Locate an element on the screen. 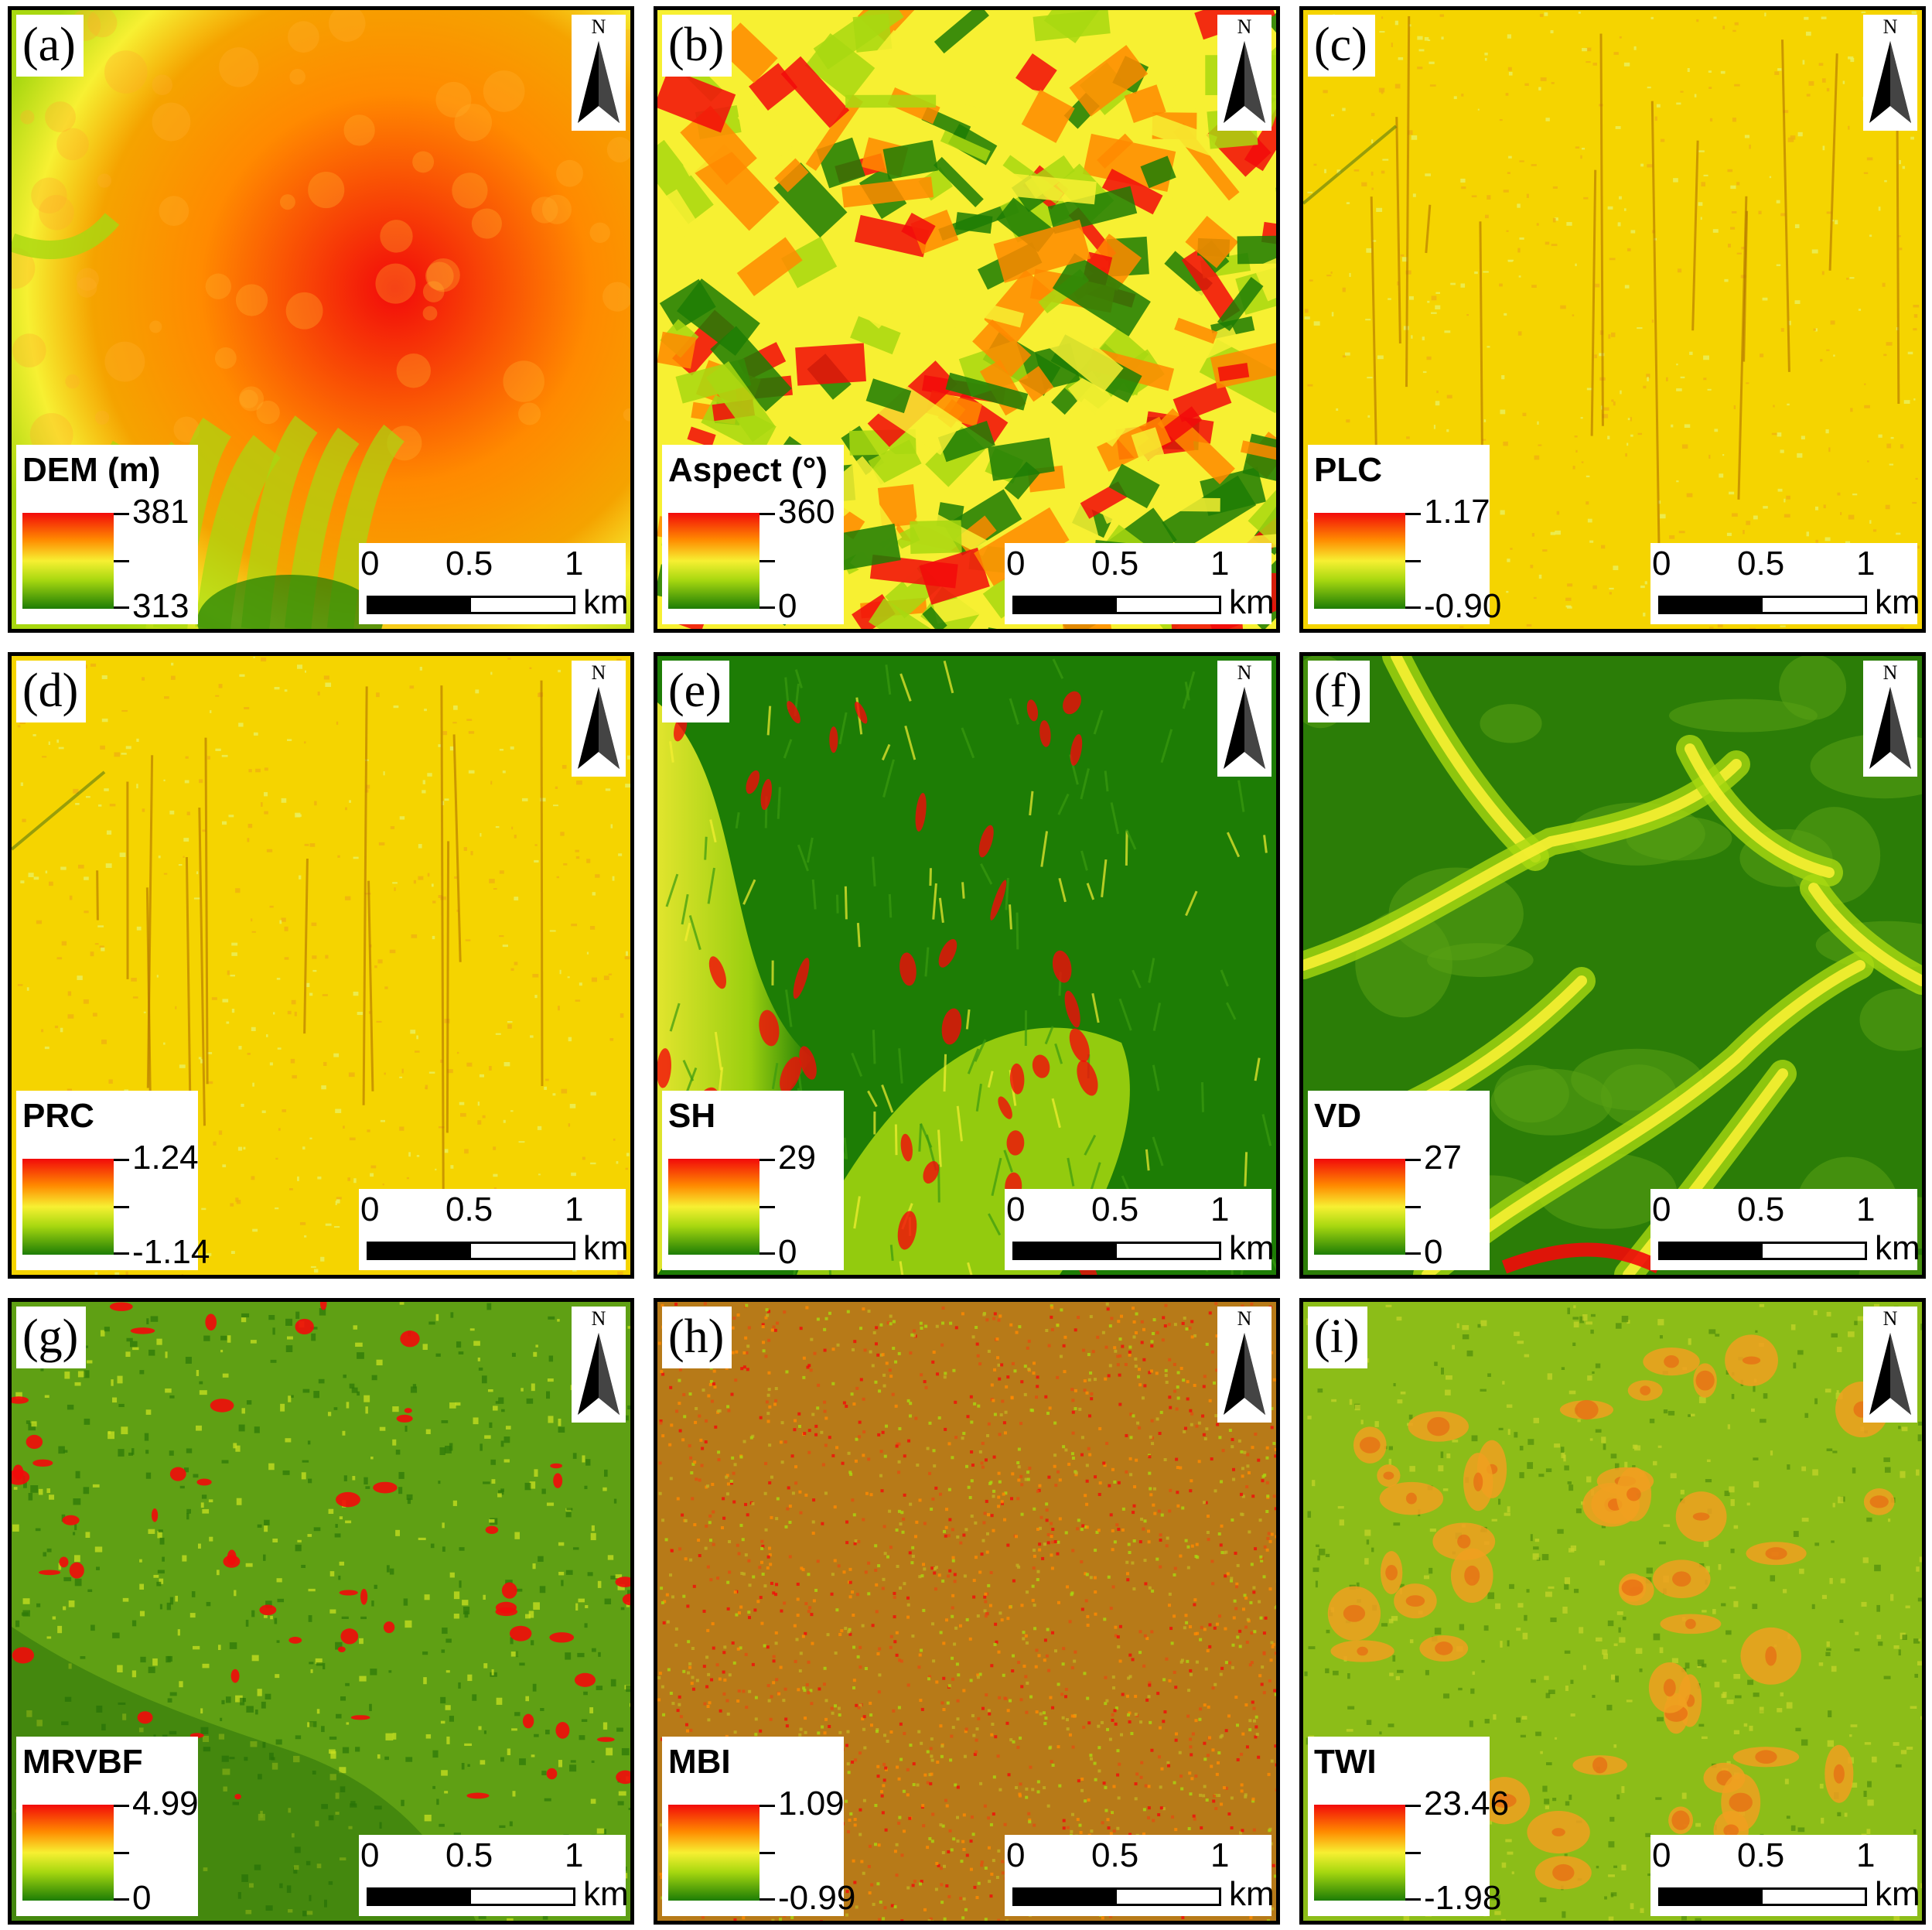  legend-title: PLC is located at coordinates (1348, 470).